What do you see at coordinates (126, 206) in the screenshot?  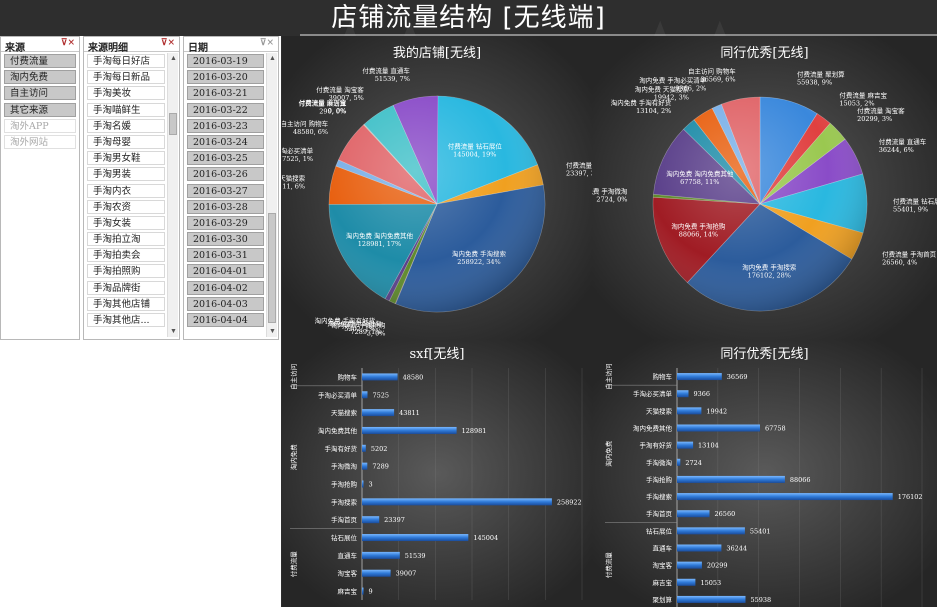 I see `slicer-detail-item: 手淘农资` at bounding box center [126, 206].